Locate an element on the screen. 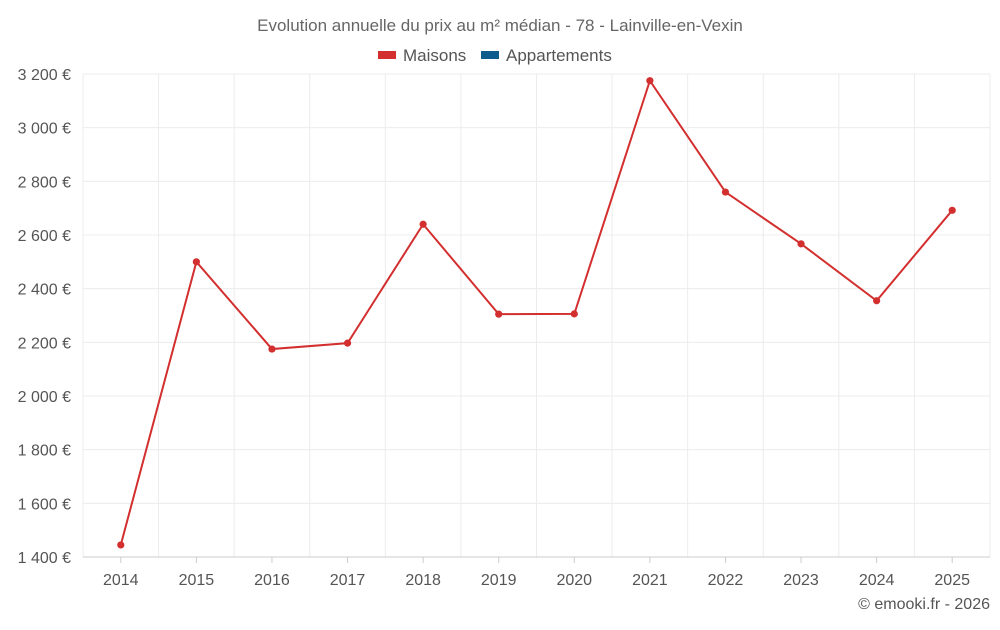 The image size is (1000, 630). x-tick-label: 2023 is located at coordinates (801, 580).